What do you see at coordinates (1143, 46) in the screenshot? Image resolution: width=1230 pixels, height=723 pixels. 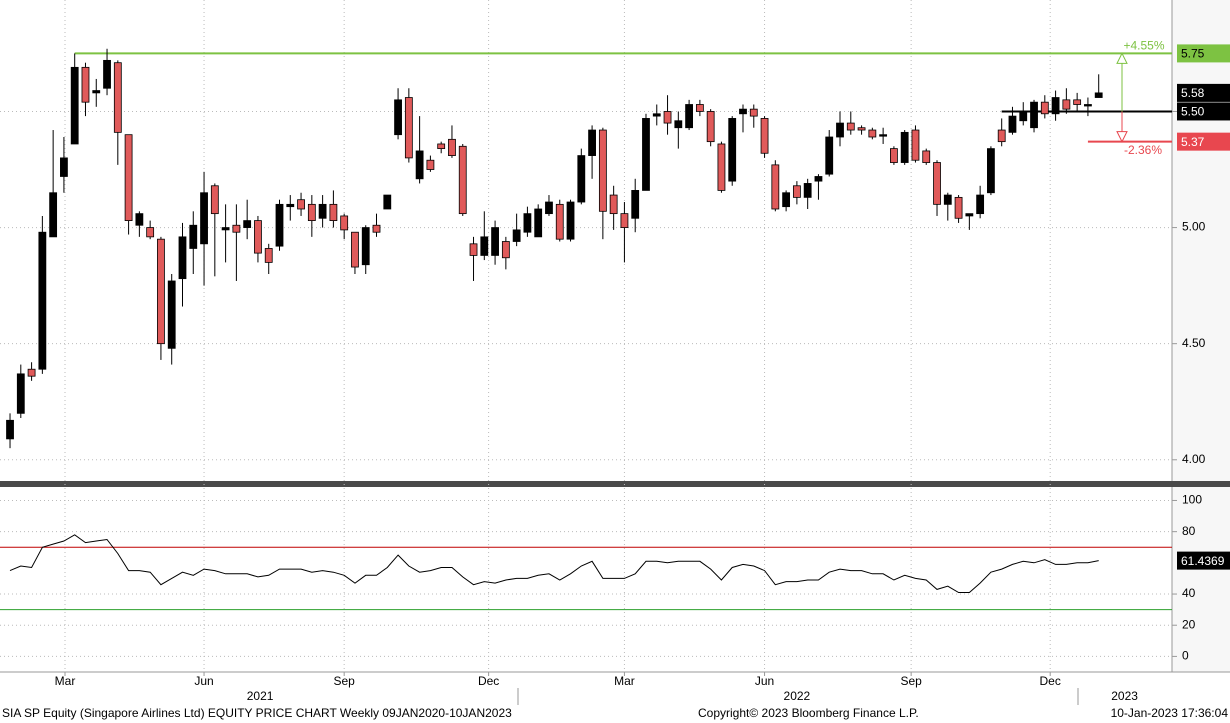 I see `change-label: +4.55%` at bounding box center [1143, 46].